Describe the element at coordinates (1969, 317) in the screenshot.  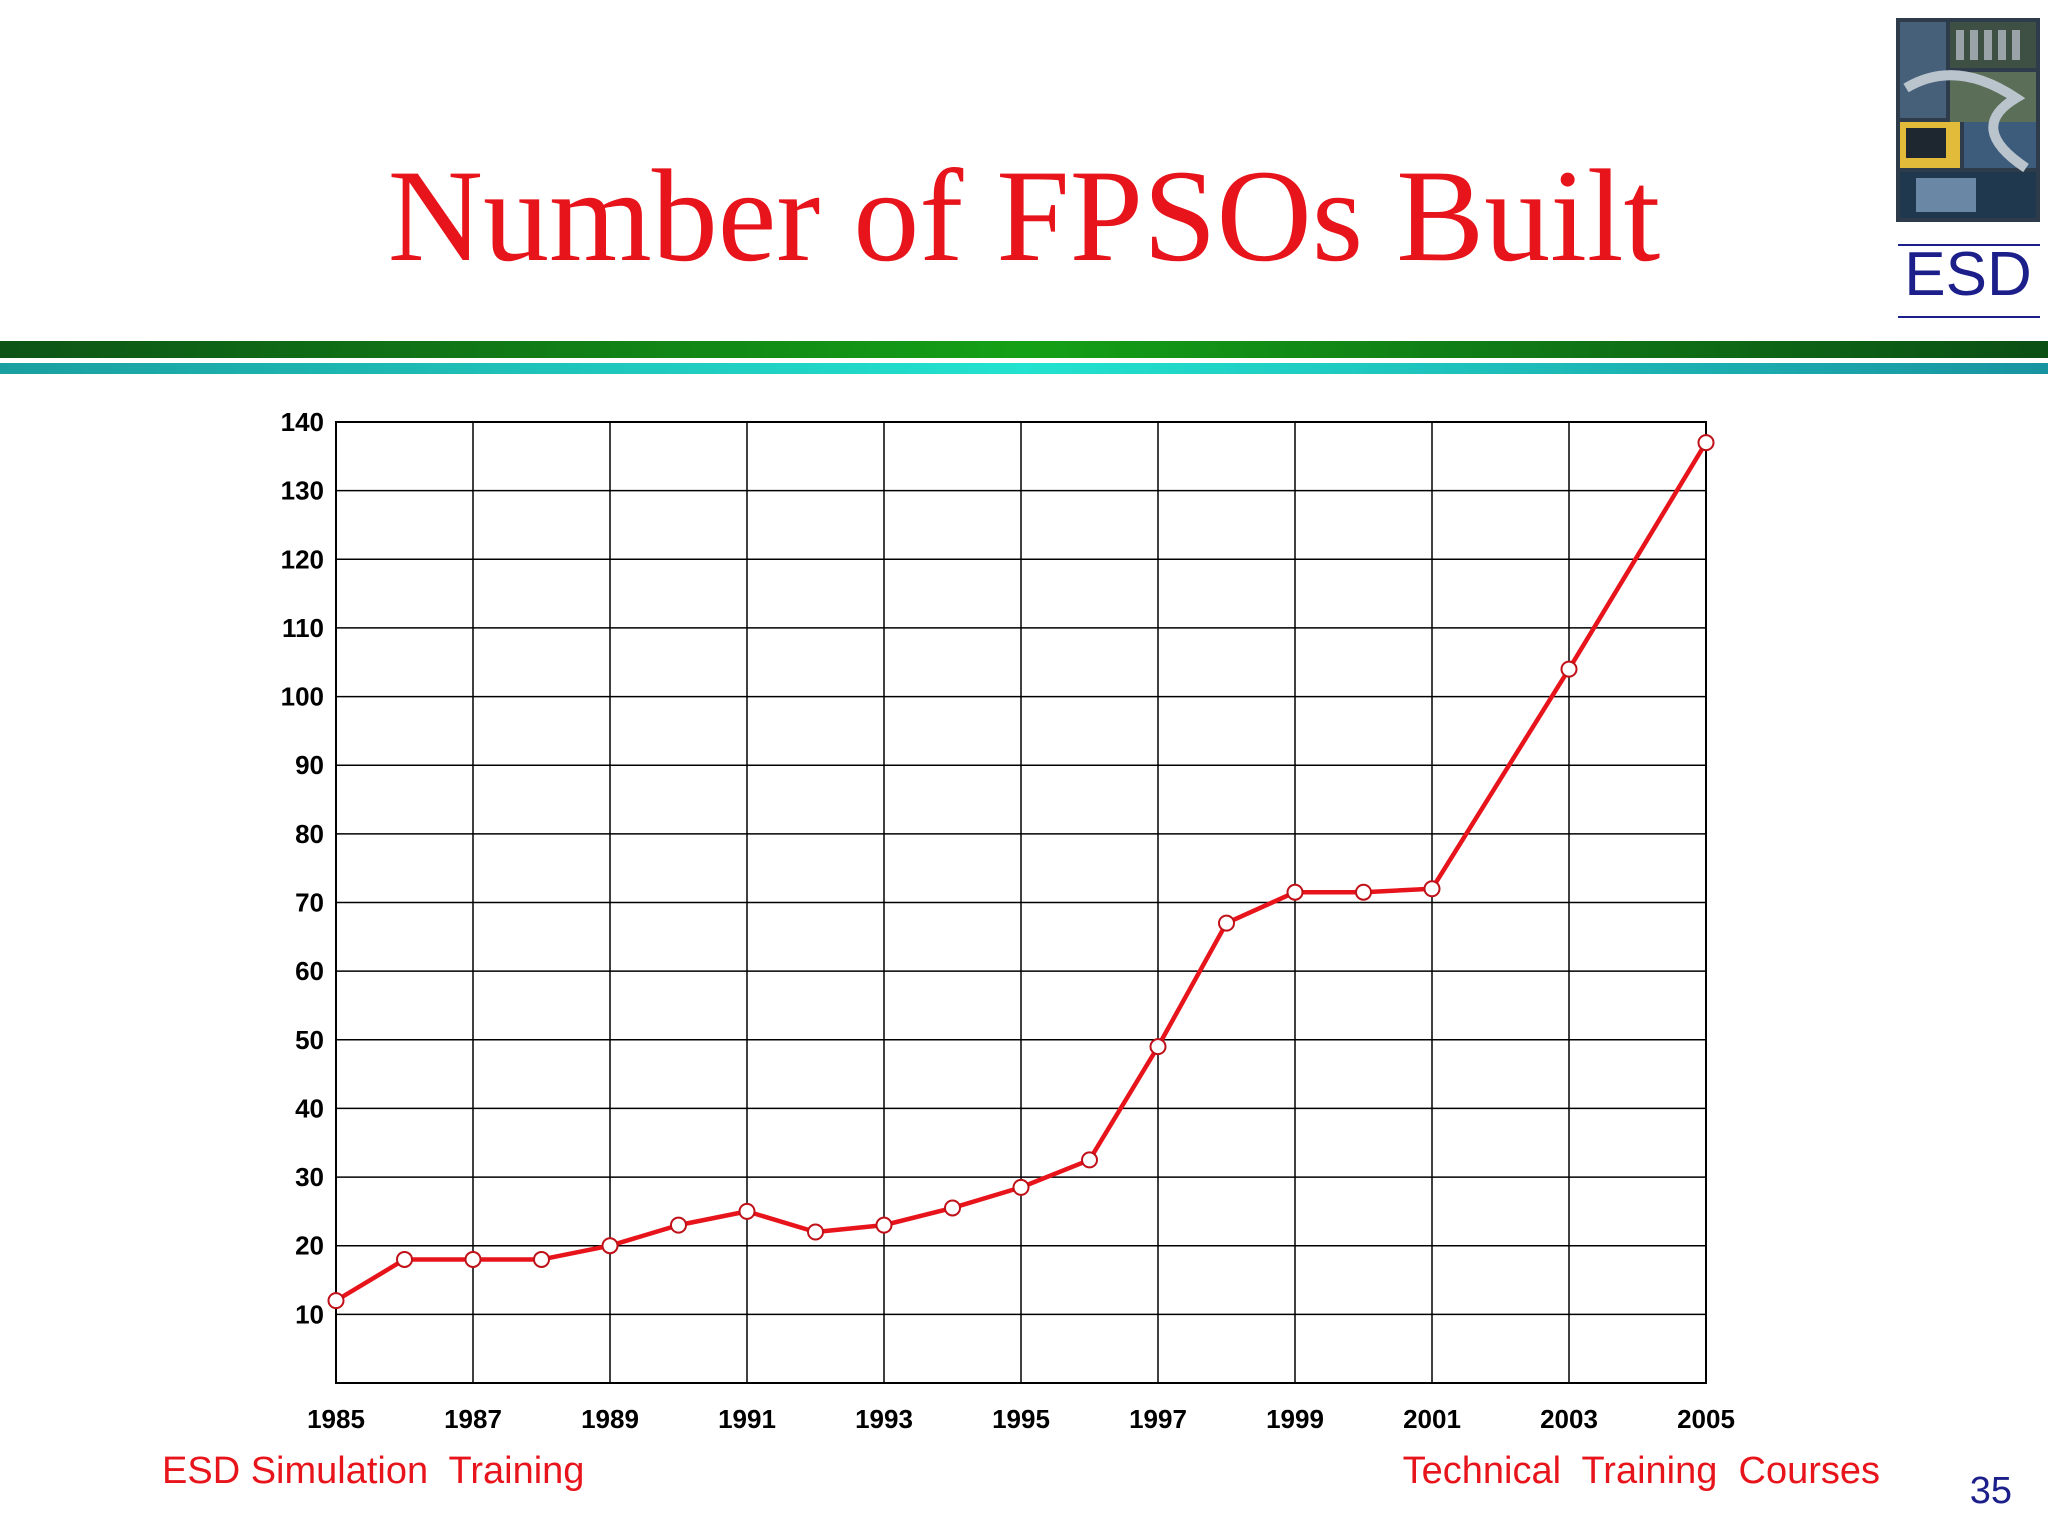
I see `logo-rule-bottom` at that location.